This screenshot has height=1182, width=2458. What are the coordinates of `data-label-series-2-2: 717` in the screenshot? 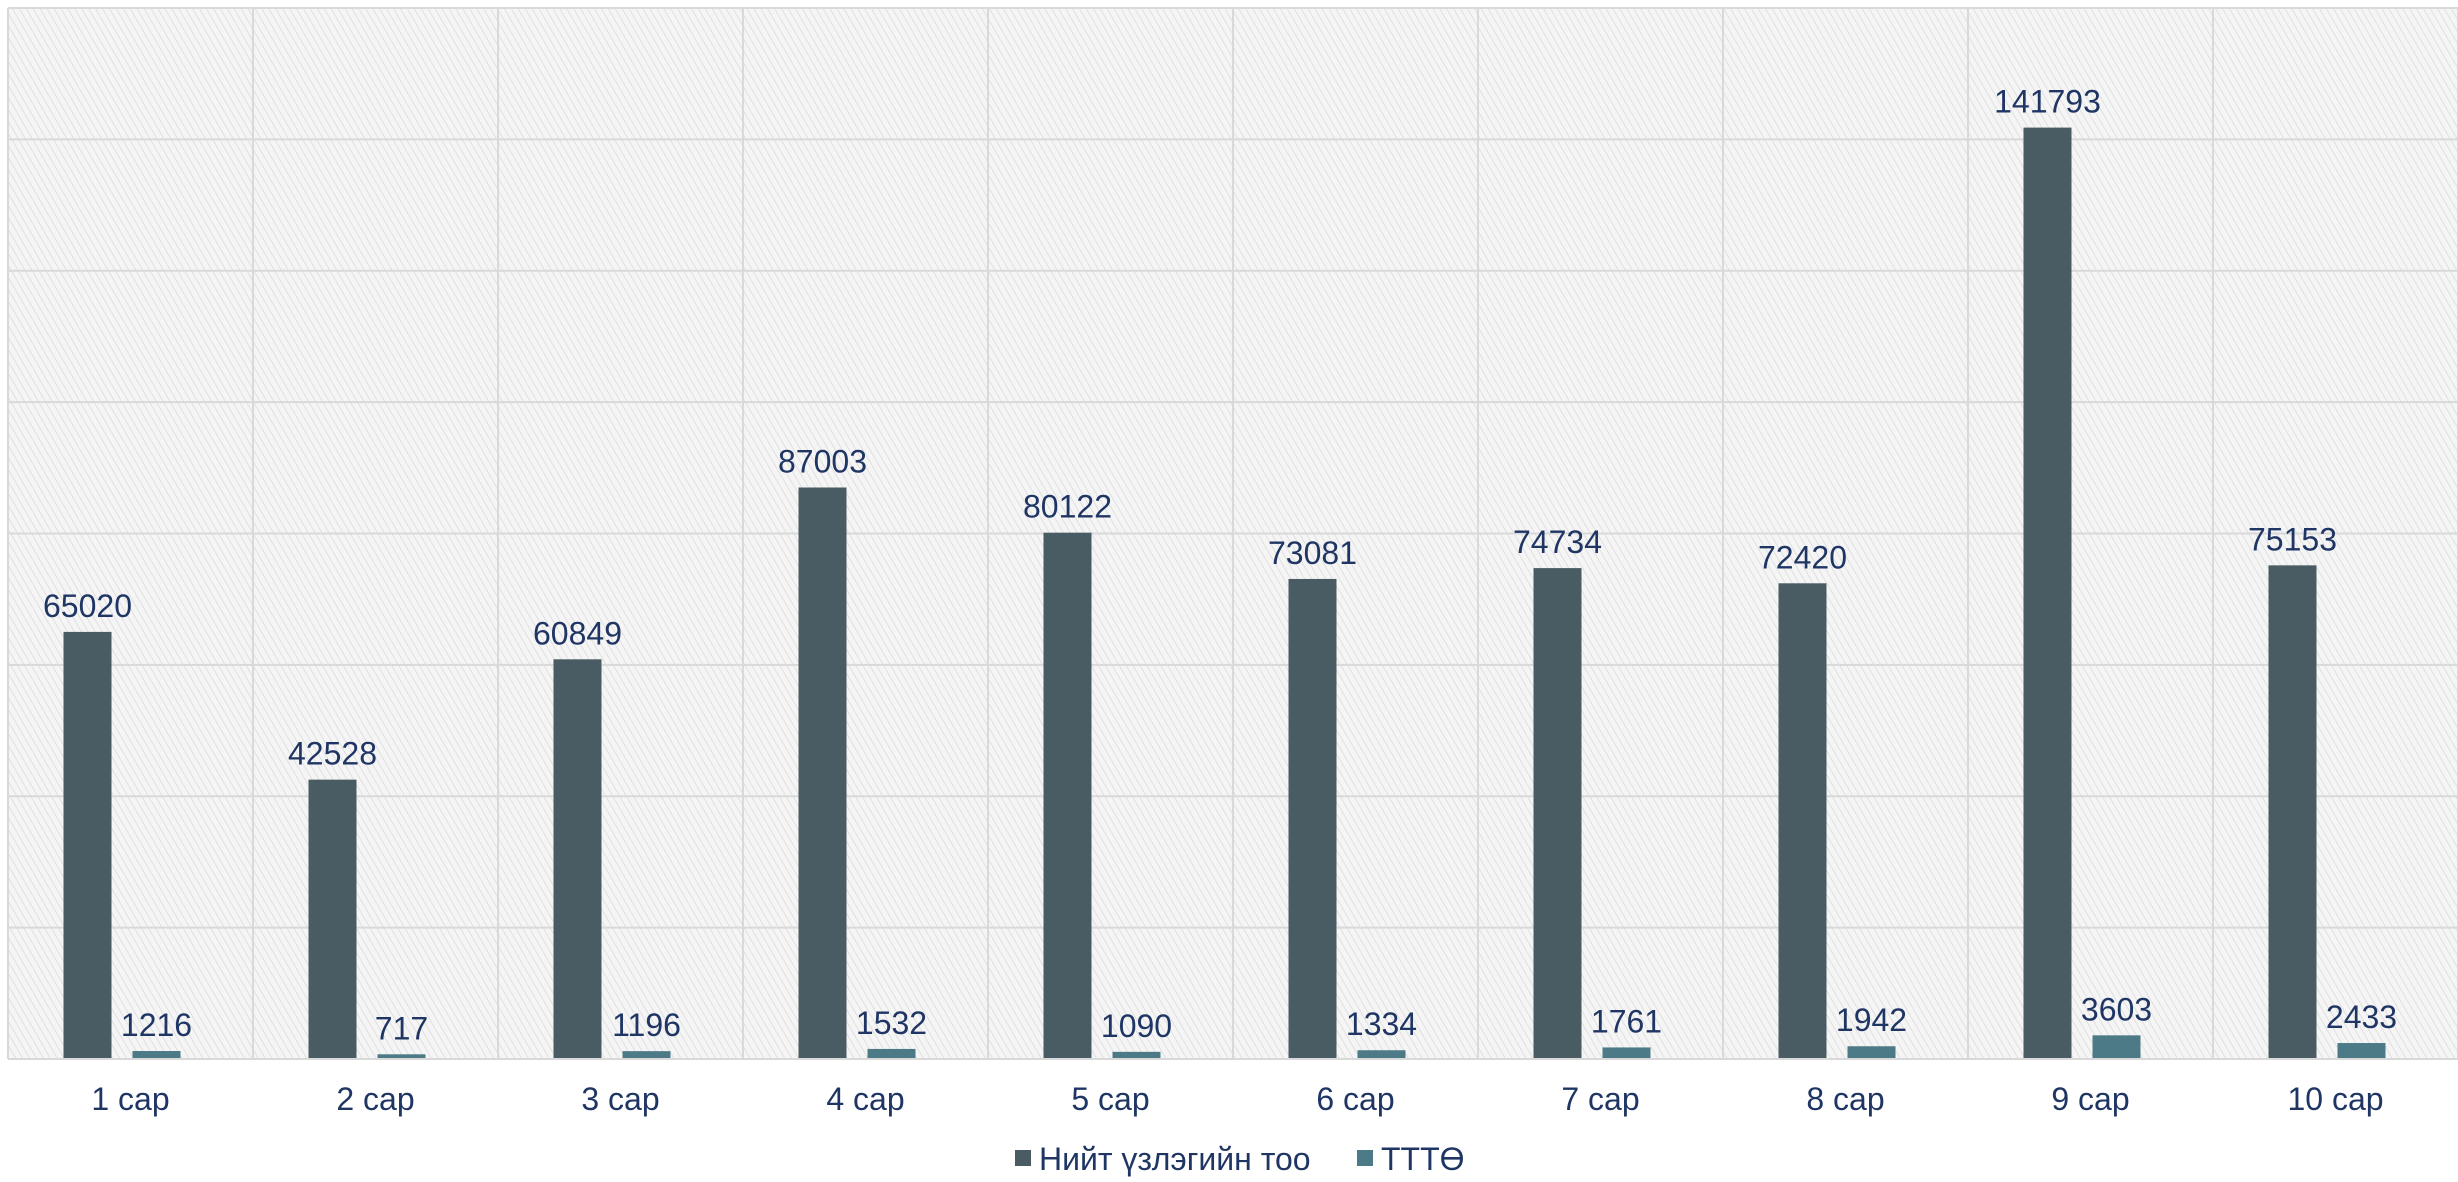 It's located at (401, 1028).